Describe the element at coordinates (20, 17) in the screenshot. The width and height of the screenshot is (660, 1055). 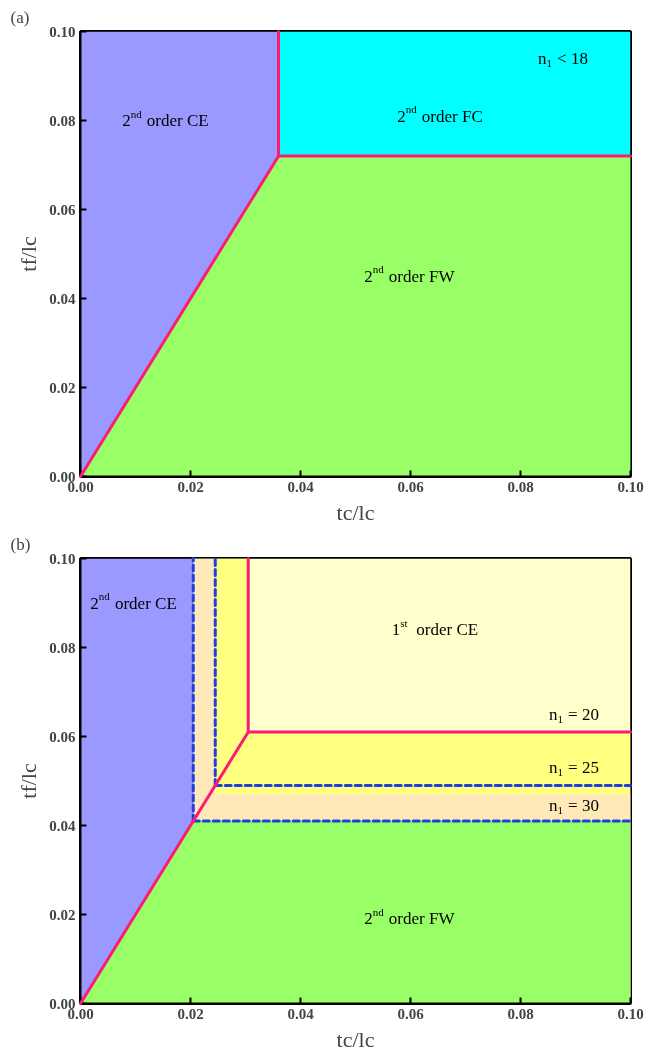
I see `chart-title: (a)` at that location.